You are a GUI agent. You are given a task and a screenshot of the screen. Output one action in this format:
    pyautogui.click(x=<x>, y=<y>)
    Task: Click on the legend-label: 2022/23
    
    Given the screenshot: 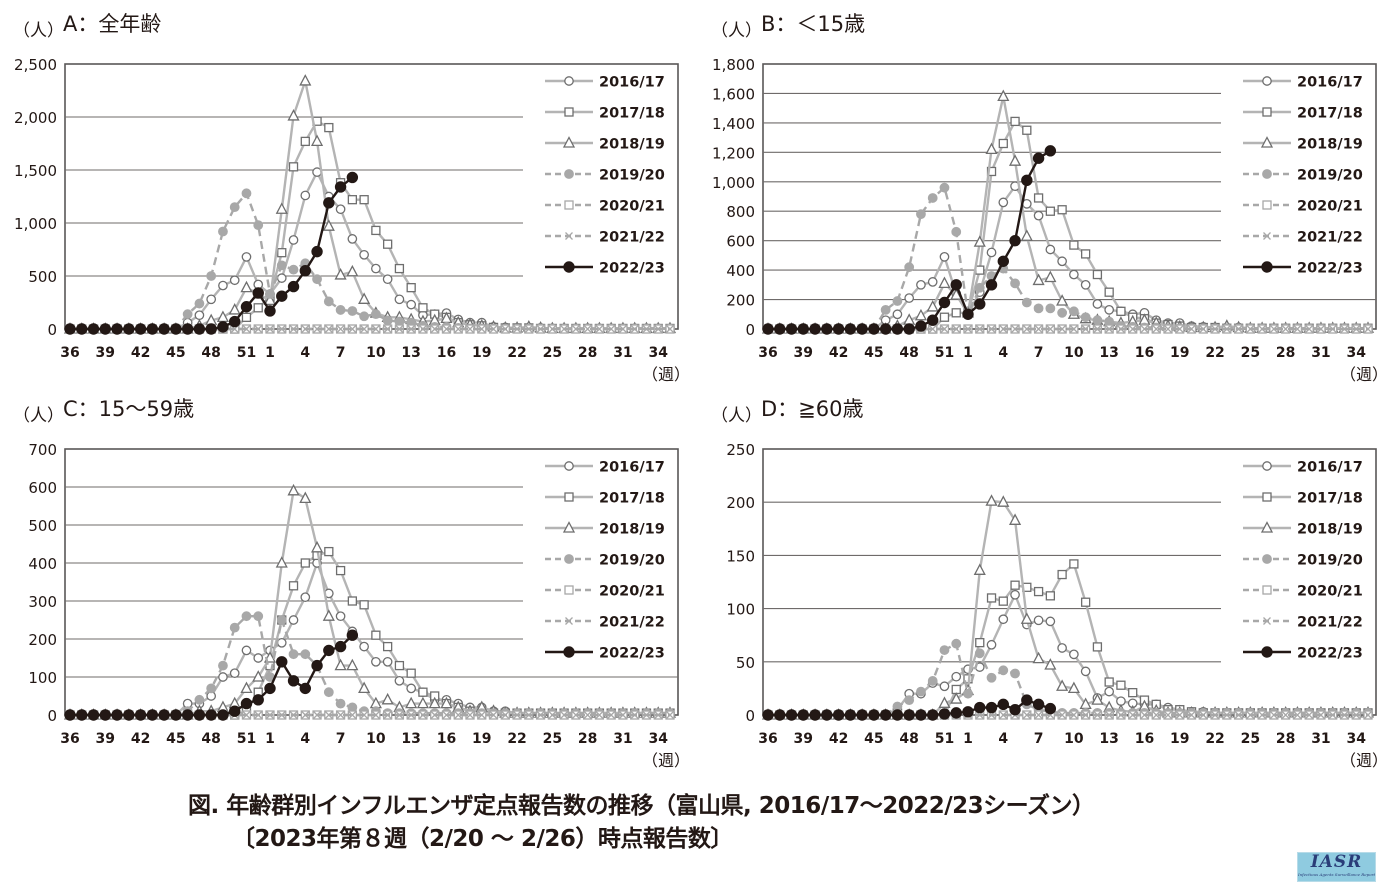 What is the action you would take?
    pyautogui.click(x=1330, y=269)
    